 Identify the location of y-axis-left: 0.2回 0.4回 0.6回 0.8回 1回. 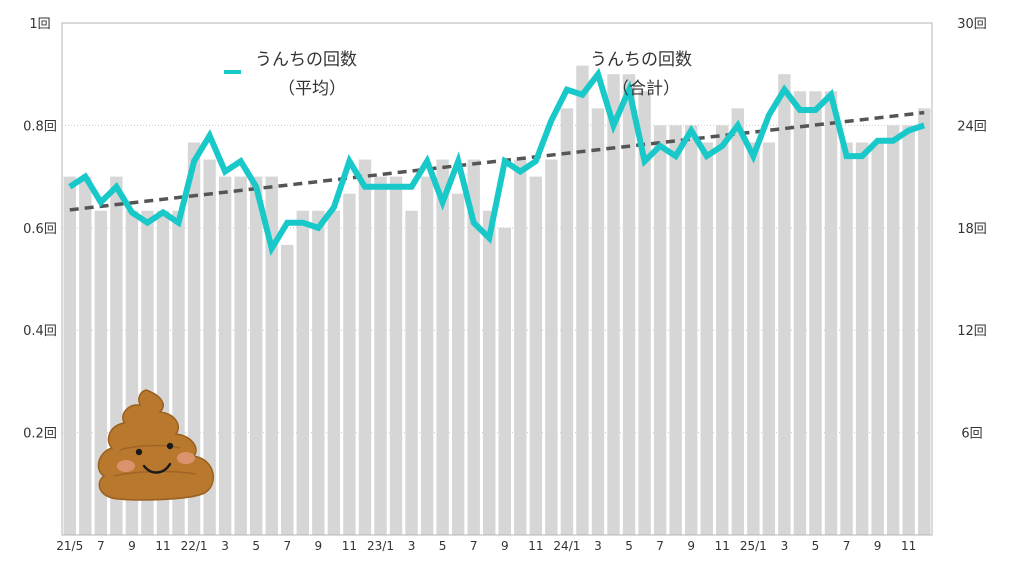
(40, 229).